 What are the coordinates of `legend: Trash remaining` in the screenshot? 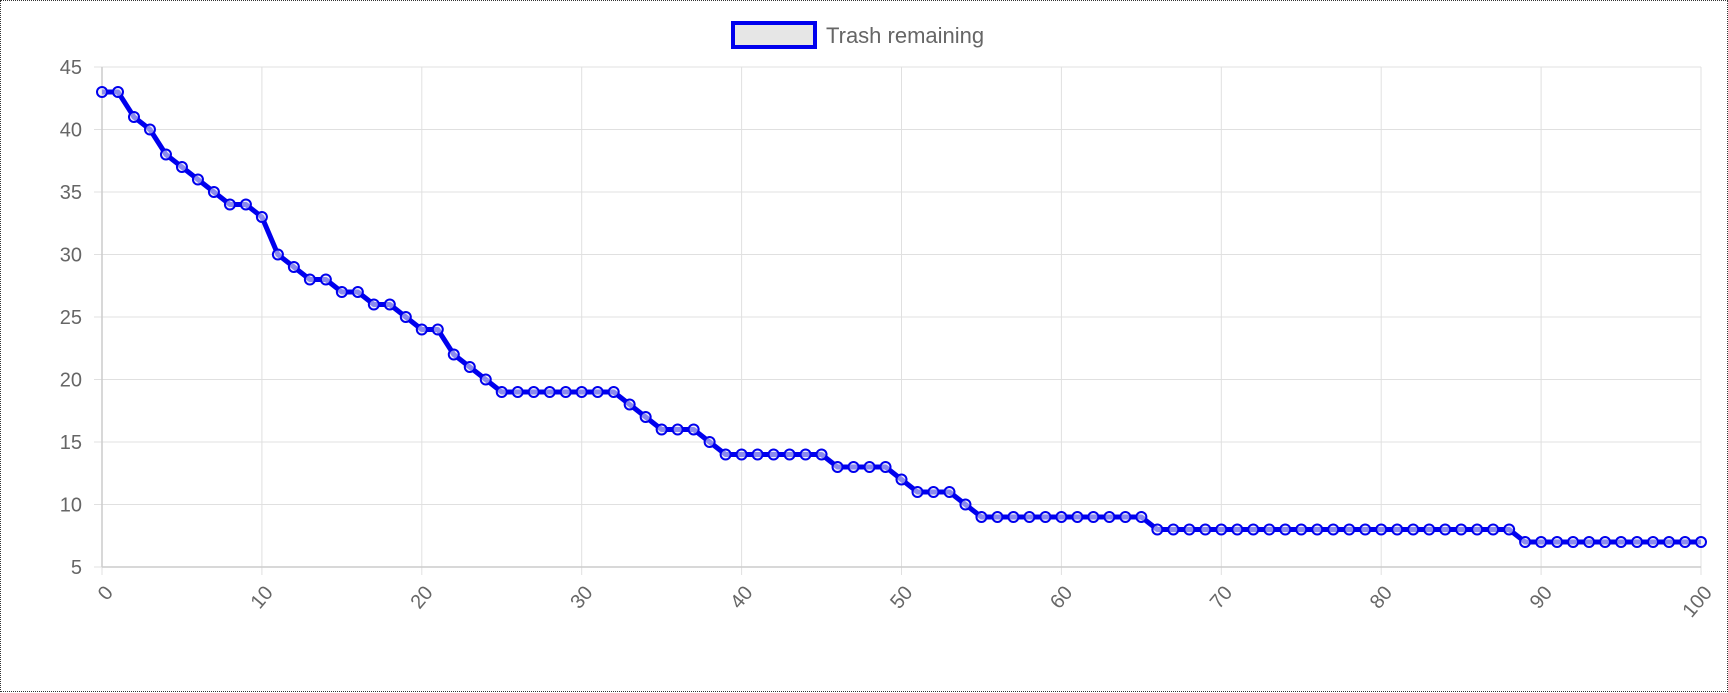 It's located at (857, 35).